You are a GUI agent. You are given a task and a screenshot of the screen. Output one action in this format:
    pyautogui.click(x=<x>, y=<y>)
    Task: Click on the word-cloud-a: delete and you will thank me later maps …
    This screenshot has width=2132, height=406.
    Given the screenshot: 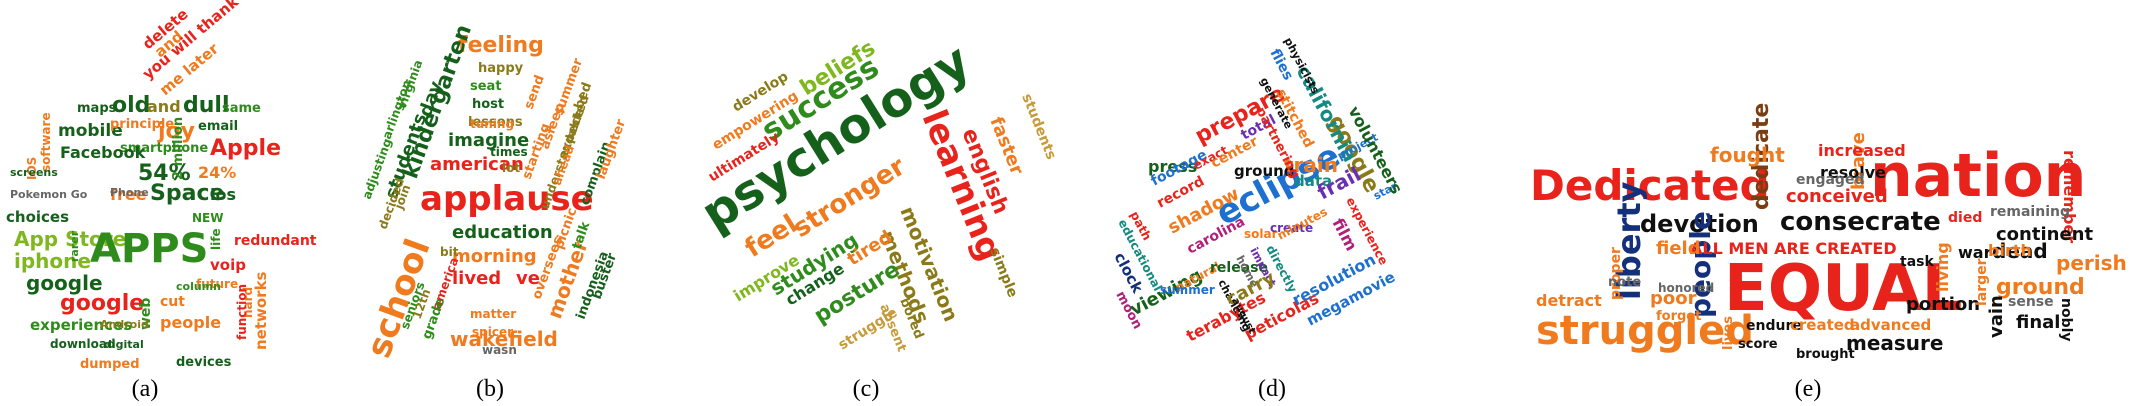 What is the action you would take?
    pyautogui.click(x=161, y=186)
    